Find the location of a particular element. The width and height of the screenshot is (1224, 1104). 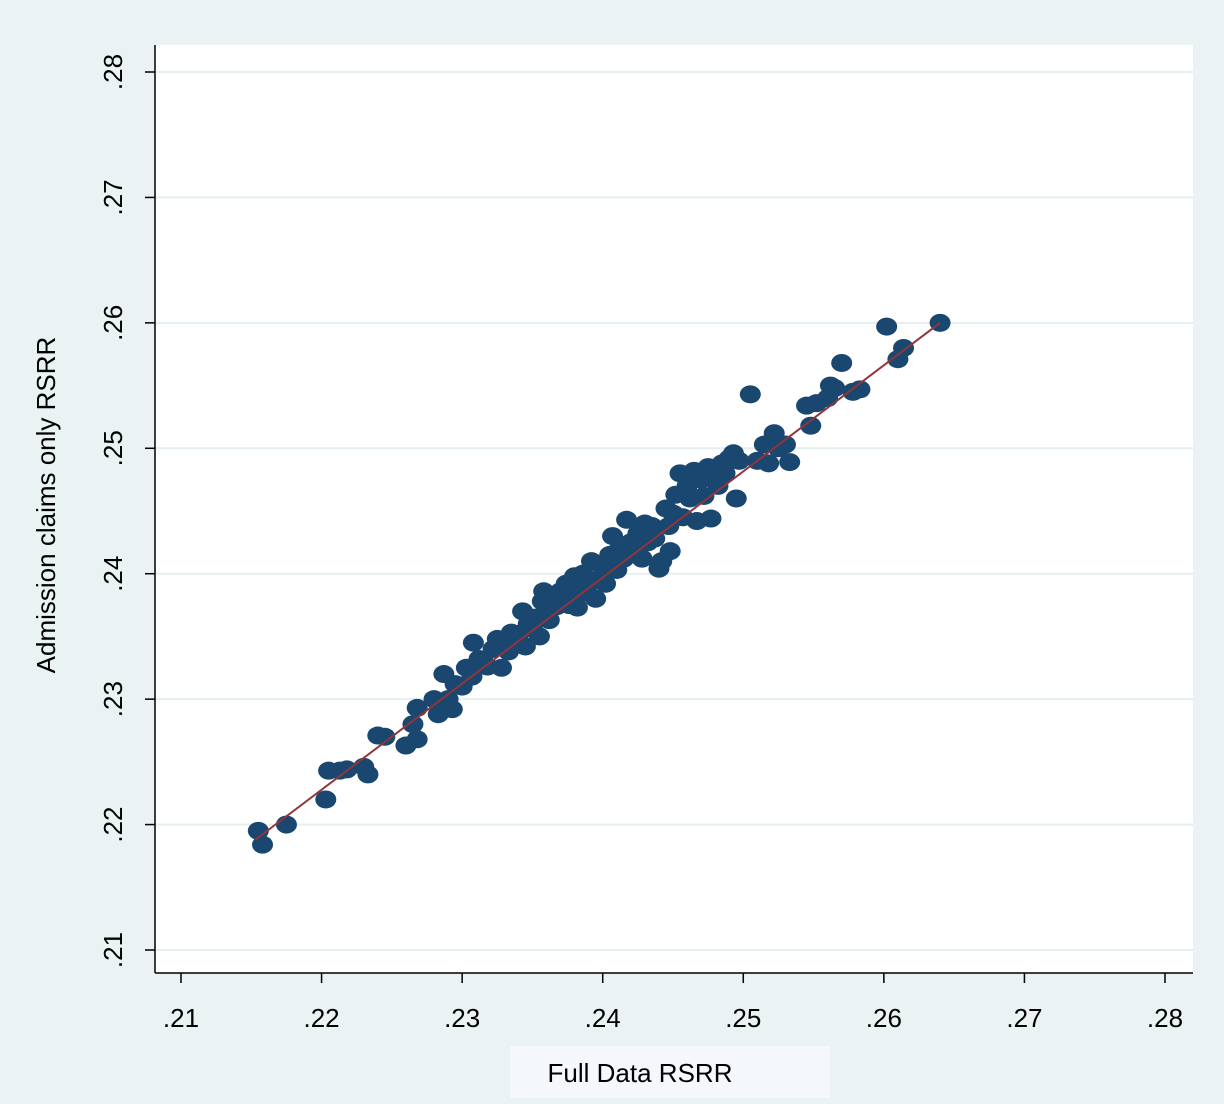

x-tick-label: .23 is located at coordinates (462, 1018).